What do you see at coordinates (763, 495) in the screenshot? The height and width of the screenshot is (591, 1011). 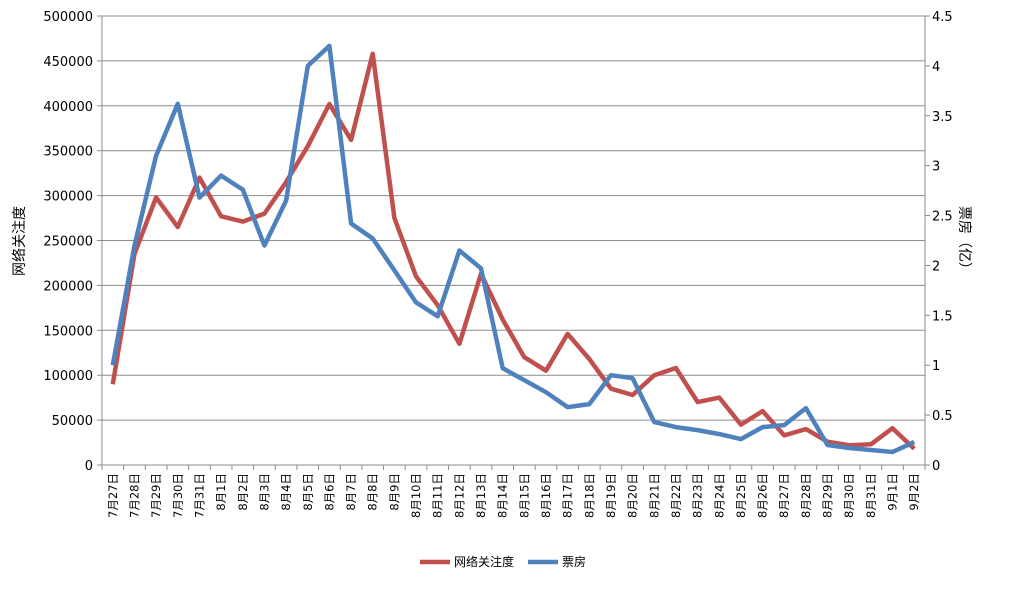 I see `x-category-label: 8月26日` at bounding box center [763, 495].